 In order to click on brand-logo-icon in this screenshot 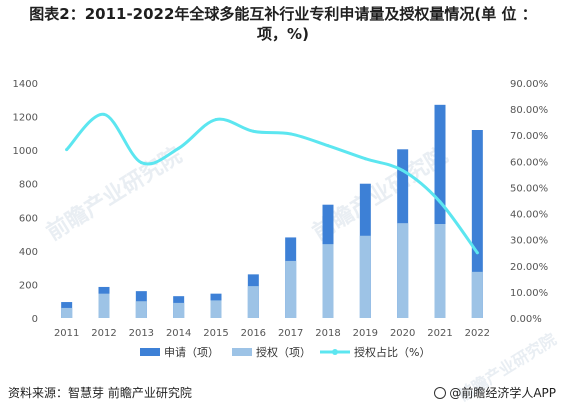, I will do `click(440, 393)`.